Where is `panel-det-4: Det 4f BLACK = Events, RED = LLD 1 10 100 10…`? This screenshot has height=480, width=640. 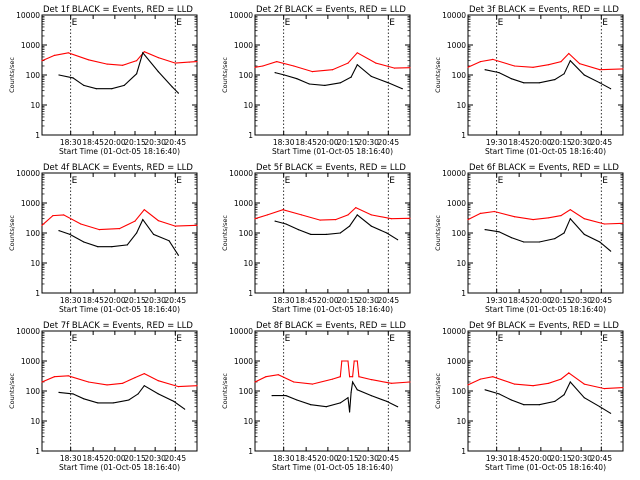
panel-det-4: Det 4f BLACK = Events, RED = LLD 1 10 100 10… is located at coordinates (103, 238).